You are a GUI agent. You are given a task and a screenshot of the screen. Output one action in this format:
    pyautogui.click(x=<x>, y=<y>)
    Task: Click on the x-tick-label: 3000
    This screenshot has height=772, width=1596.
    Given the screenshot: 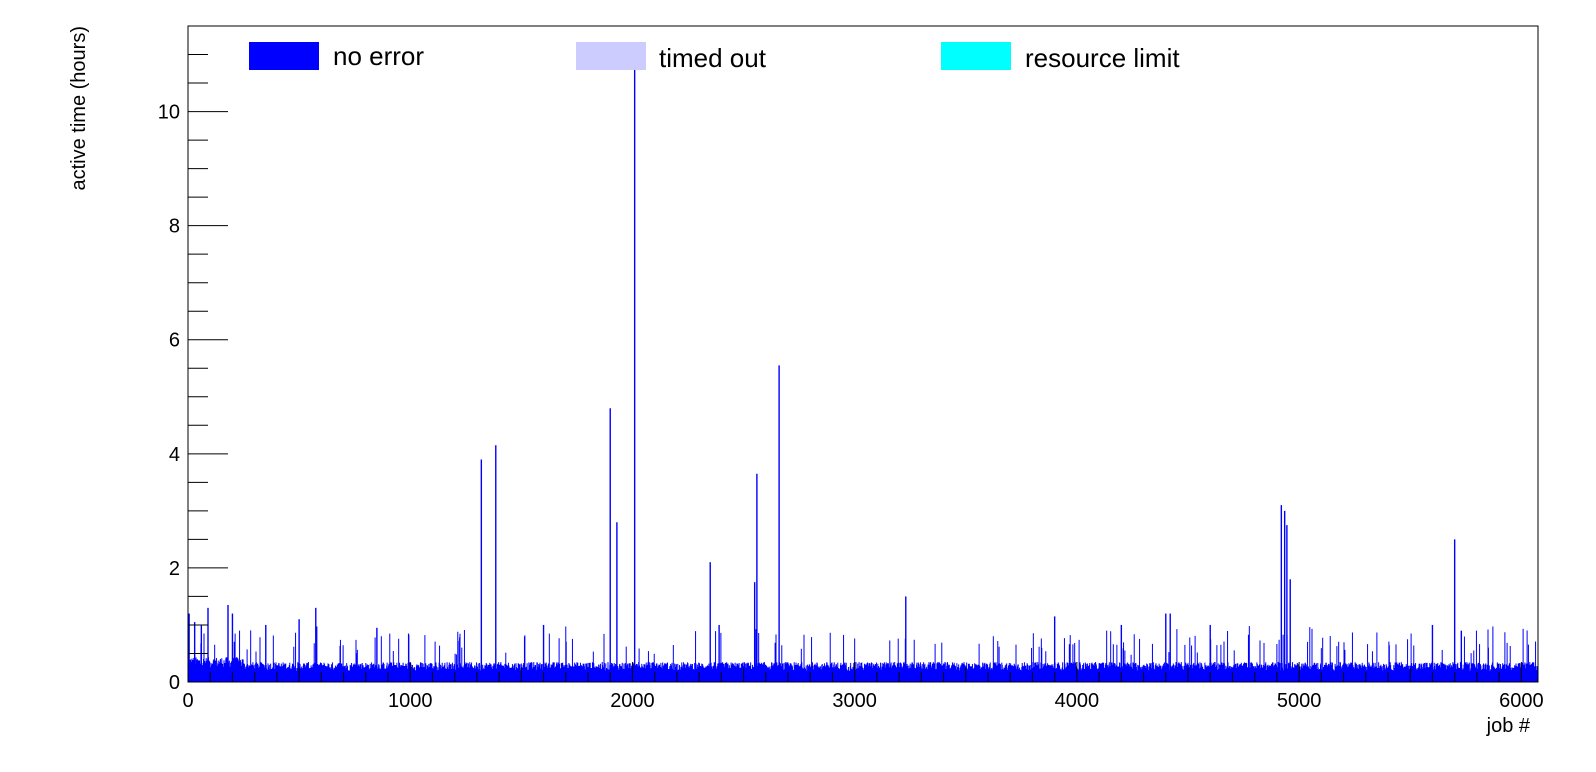 What is the action you would take?
    pyautogui.click(x=854, y=701)
    